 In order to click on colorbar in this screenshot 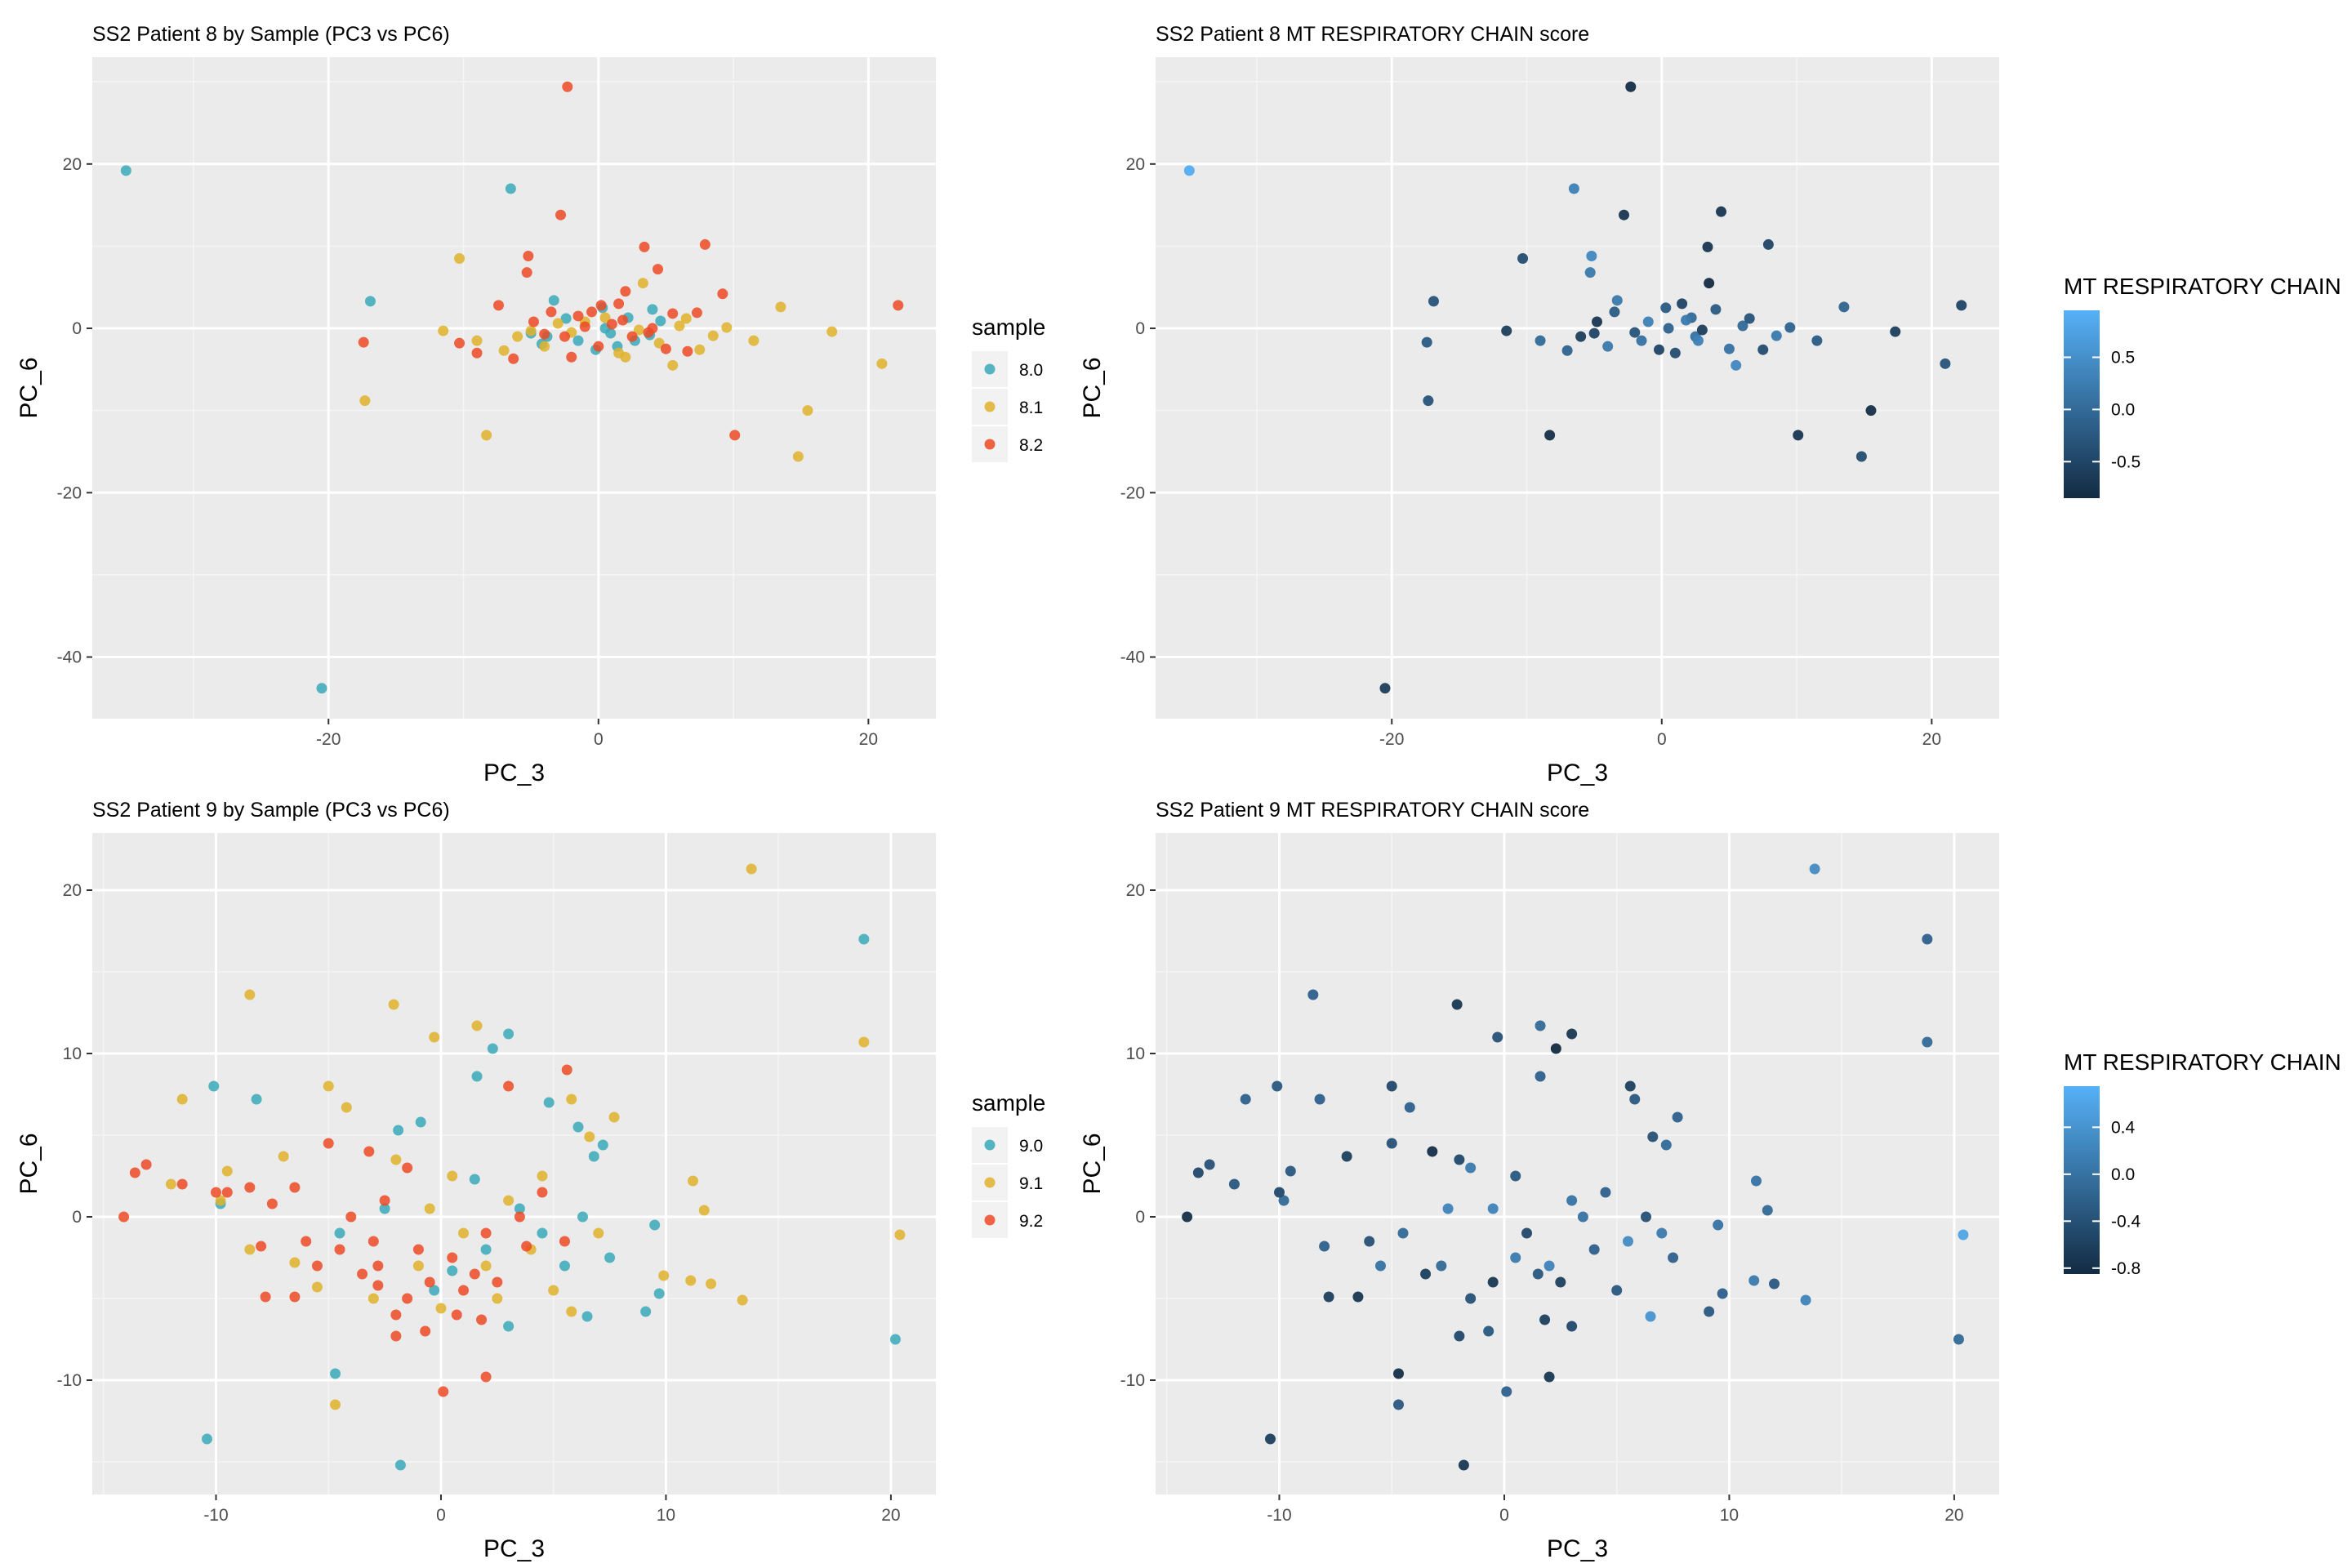, I will do `click(2082, 404)`.